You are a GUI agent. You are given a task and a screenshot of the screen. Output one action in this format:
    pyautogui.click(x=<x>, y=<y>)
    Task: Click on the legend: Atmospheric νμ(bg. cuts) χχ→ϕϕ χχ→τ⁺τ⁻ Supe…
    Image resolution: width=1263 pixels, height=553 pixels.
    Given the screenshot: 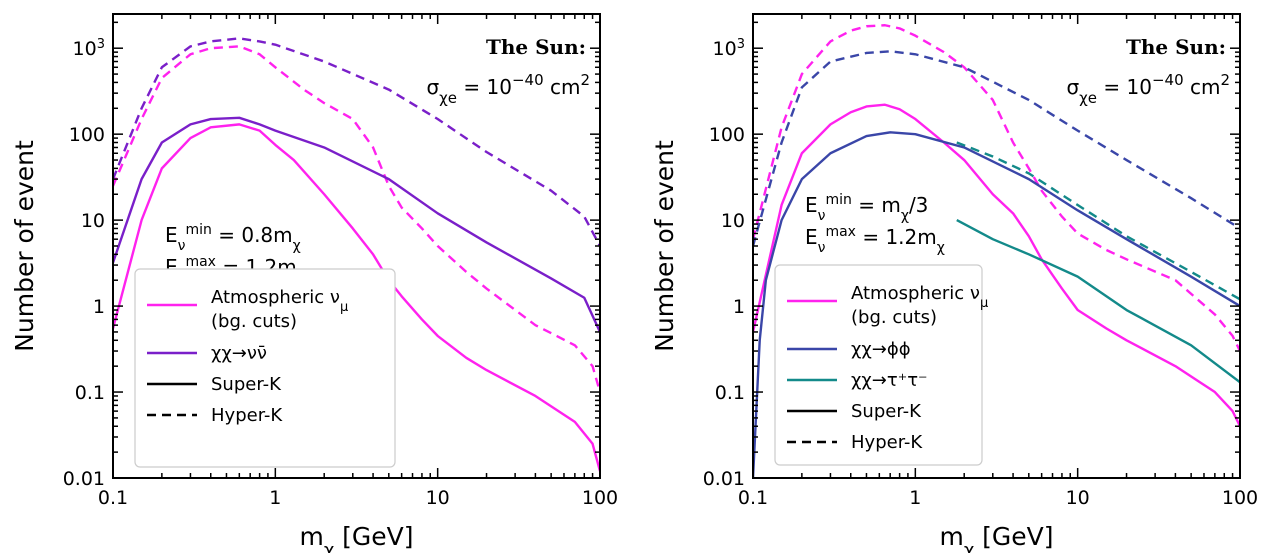 What is the action you would take?
    pyautogui.click(x=881, y=365)
    